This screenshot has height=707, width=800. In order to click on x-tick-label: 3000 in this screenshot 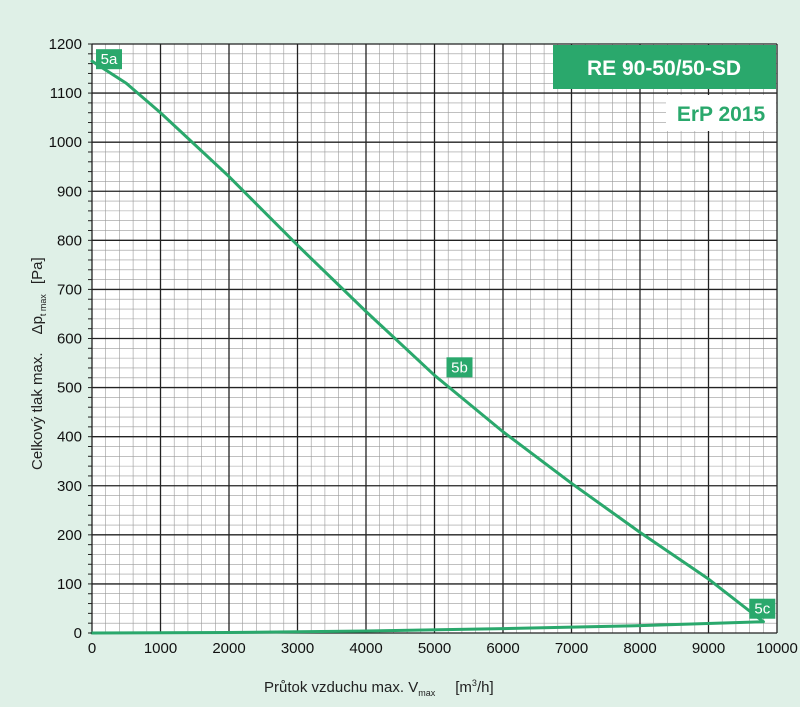, I will do `click(297, 648)`.